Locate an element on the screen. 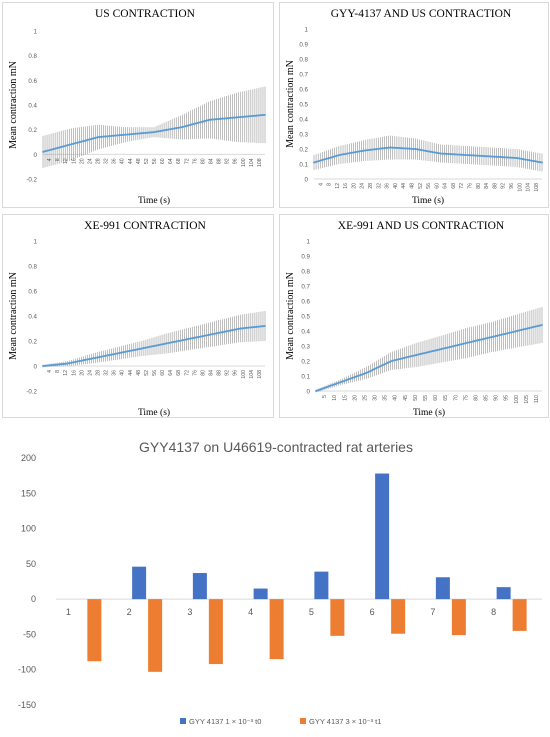 The image size is (550, 737). x-tick-label: 100 is located at coordinates (520, 187).